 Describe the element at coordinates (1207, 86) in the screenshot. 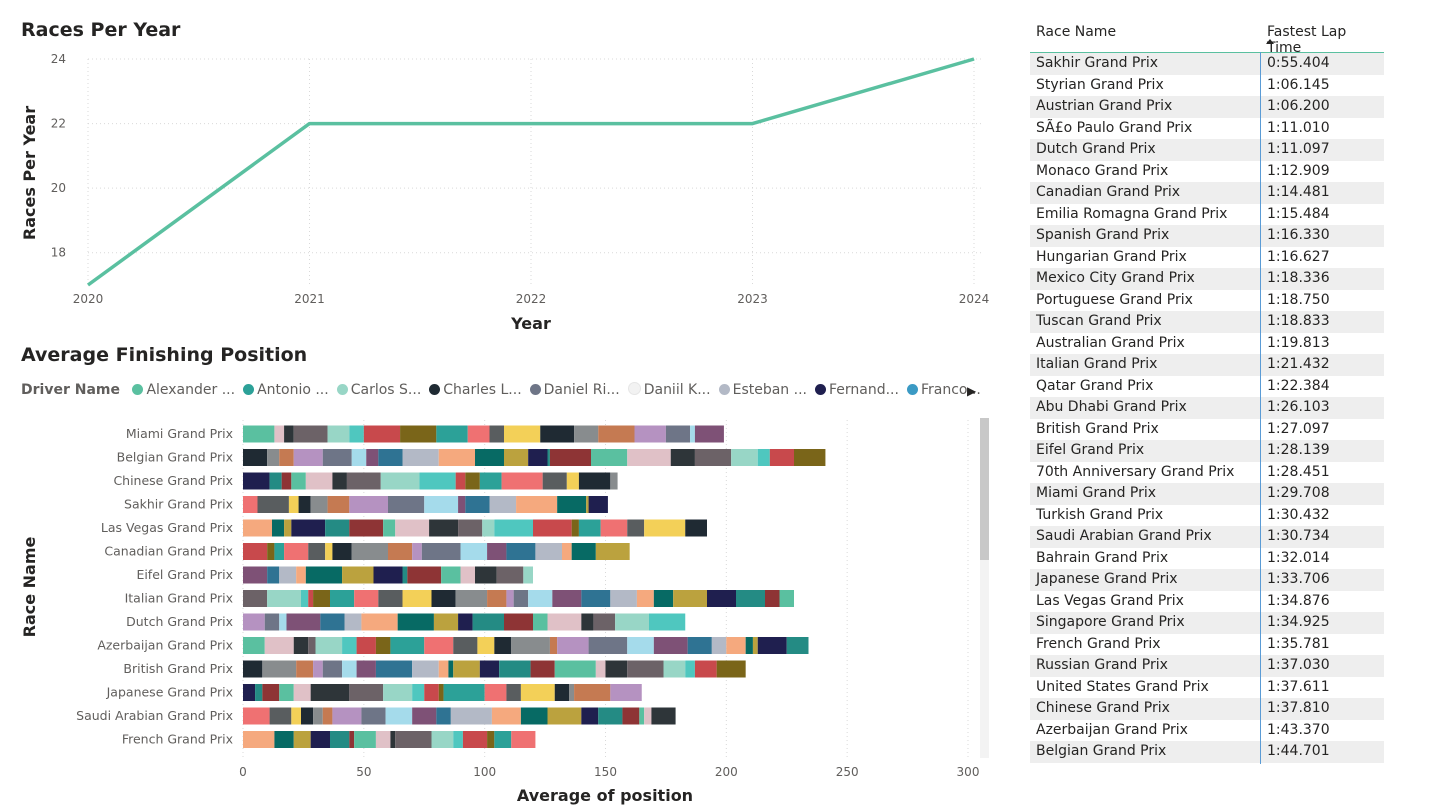

I see `table-row: Styrian Grand Prix 1:06.145` at that location.